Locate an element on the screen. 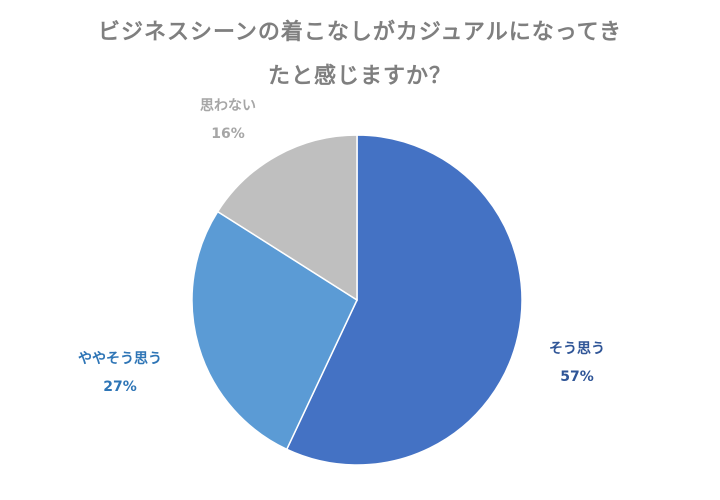  slice-label-name-3: 思わない is located at coordinates (228, 106).